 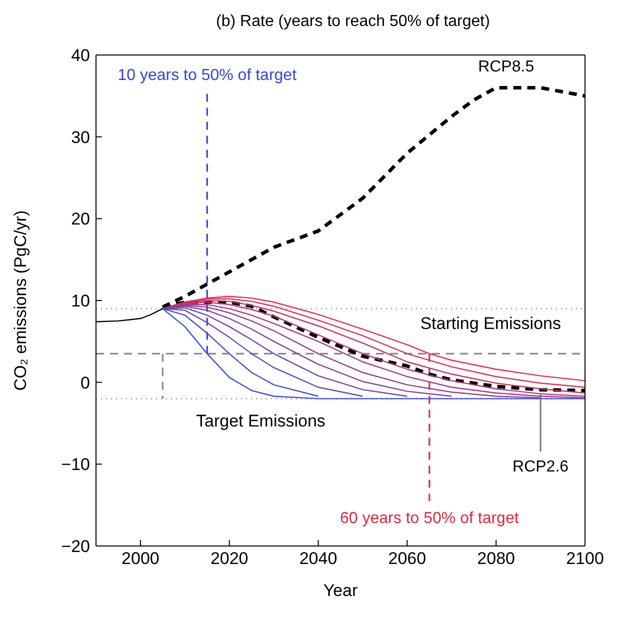 I want to click on y-tick-label: 10, so click(x=80, y=301).